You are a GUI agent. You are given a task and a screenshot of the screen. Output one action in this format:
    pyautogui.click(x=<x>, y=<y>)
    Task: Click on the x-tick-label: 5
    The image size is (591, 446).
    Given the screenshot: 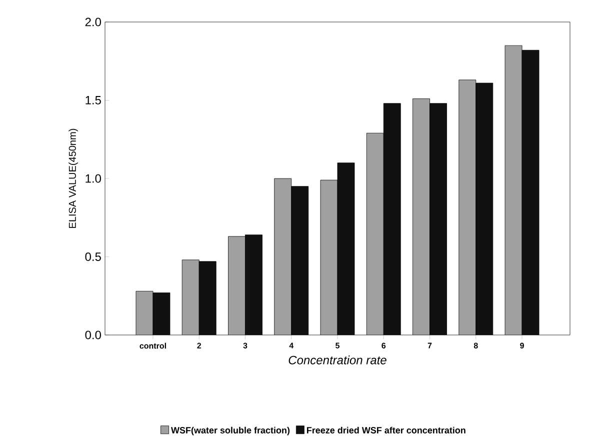 What is the action you would take?
    pyautogui.click(x=338, y=345)
    